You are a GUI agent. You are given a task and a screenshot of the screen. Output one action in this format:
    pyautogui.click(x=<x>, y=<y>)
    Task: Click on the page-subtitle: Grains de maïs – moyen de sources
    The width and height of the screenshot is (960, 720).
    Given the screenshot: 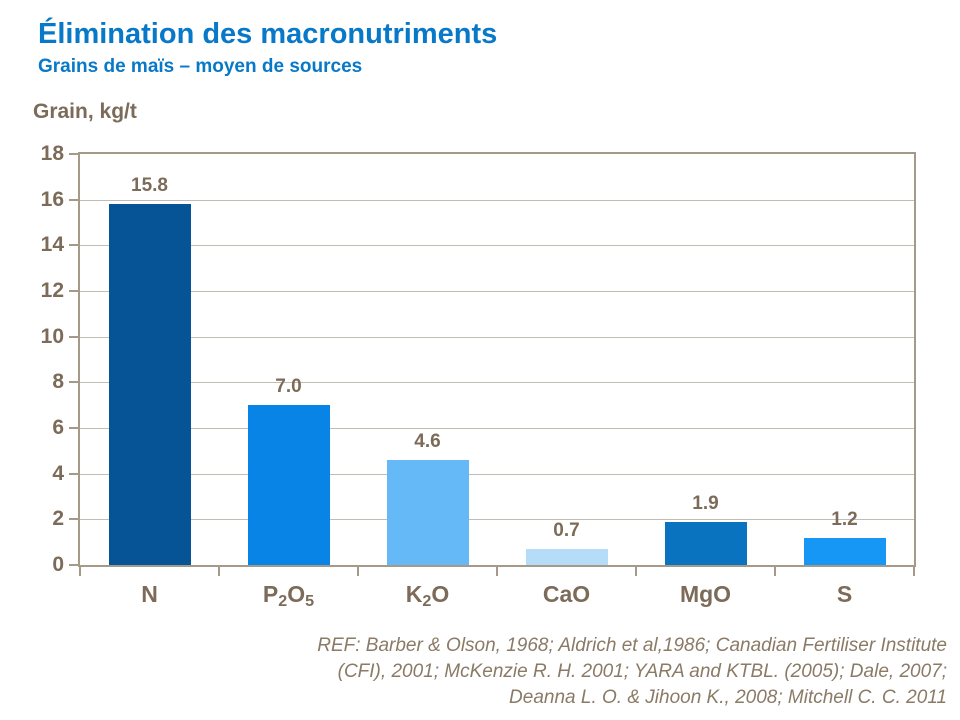 What is the action you would take?
    pyautogui.click(x=200, y=66)
    